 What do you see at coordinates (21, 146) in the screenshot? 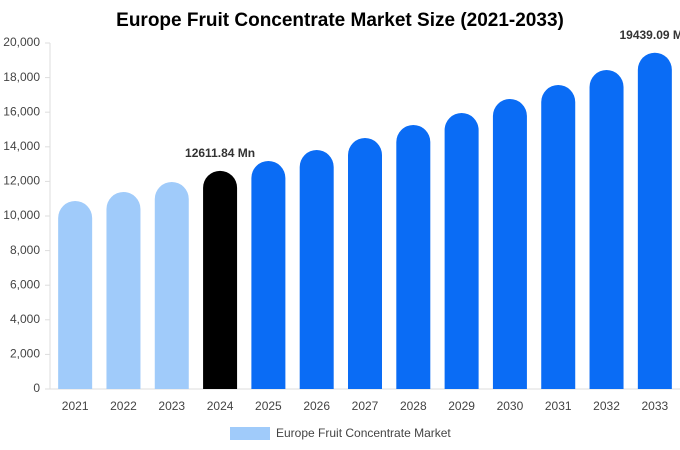
I see `y-tick-label: 14,000` at bounding box center [21, 146].